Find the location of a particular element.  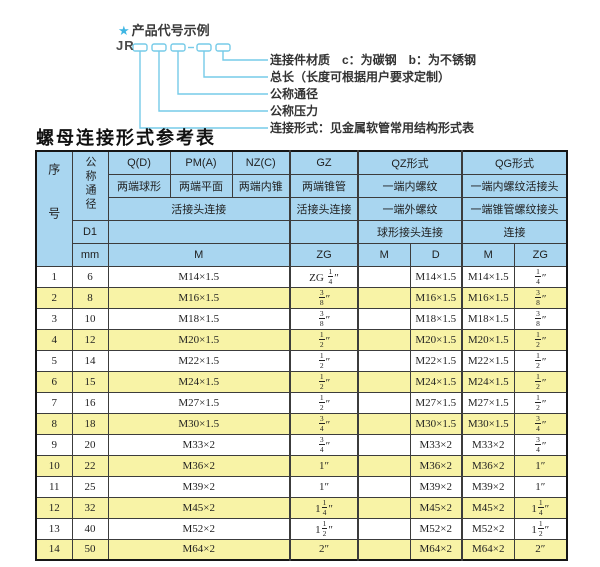

leader-line-pressure is located at coordinates (213, 81).